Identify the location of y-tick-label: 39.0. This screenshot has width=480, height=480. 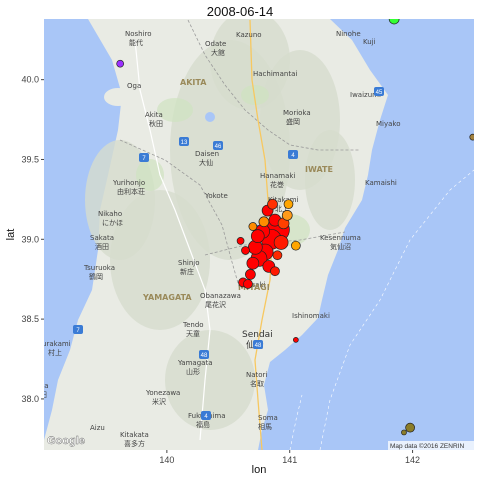
(30, 239).